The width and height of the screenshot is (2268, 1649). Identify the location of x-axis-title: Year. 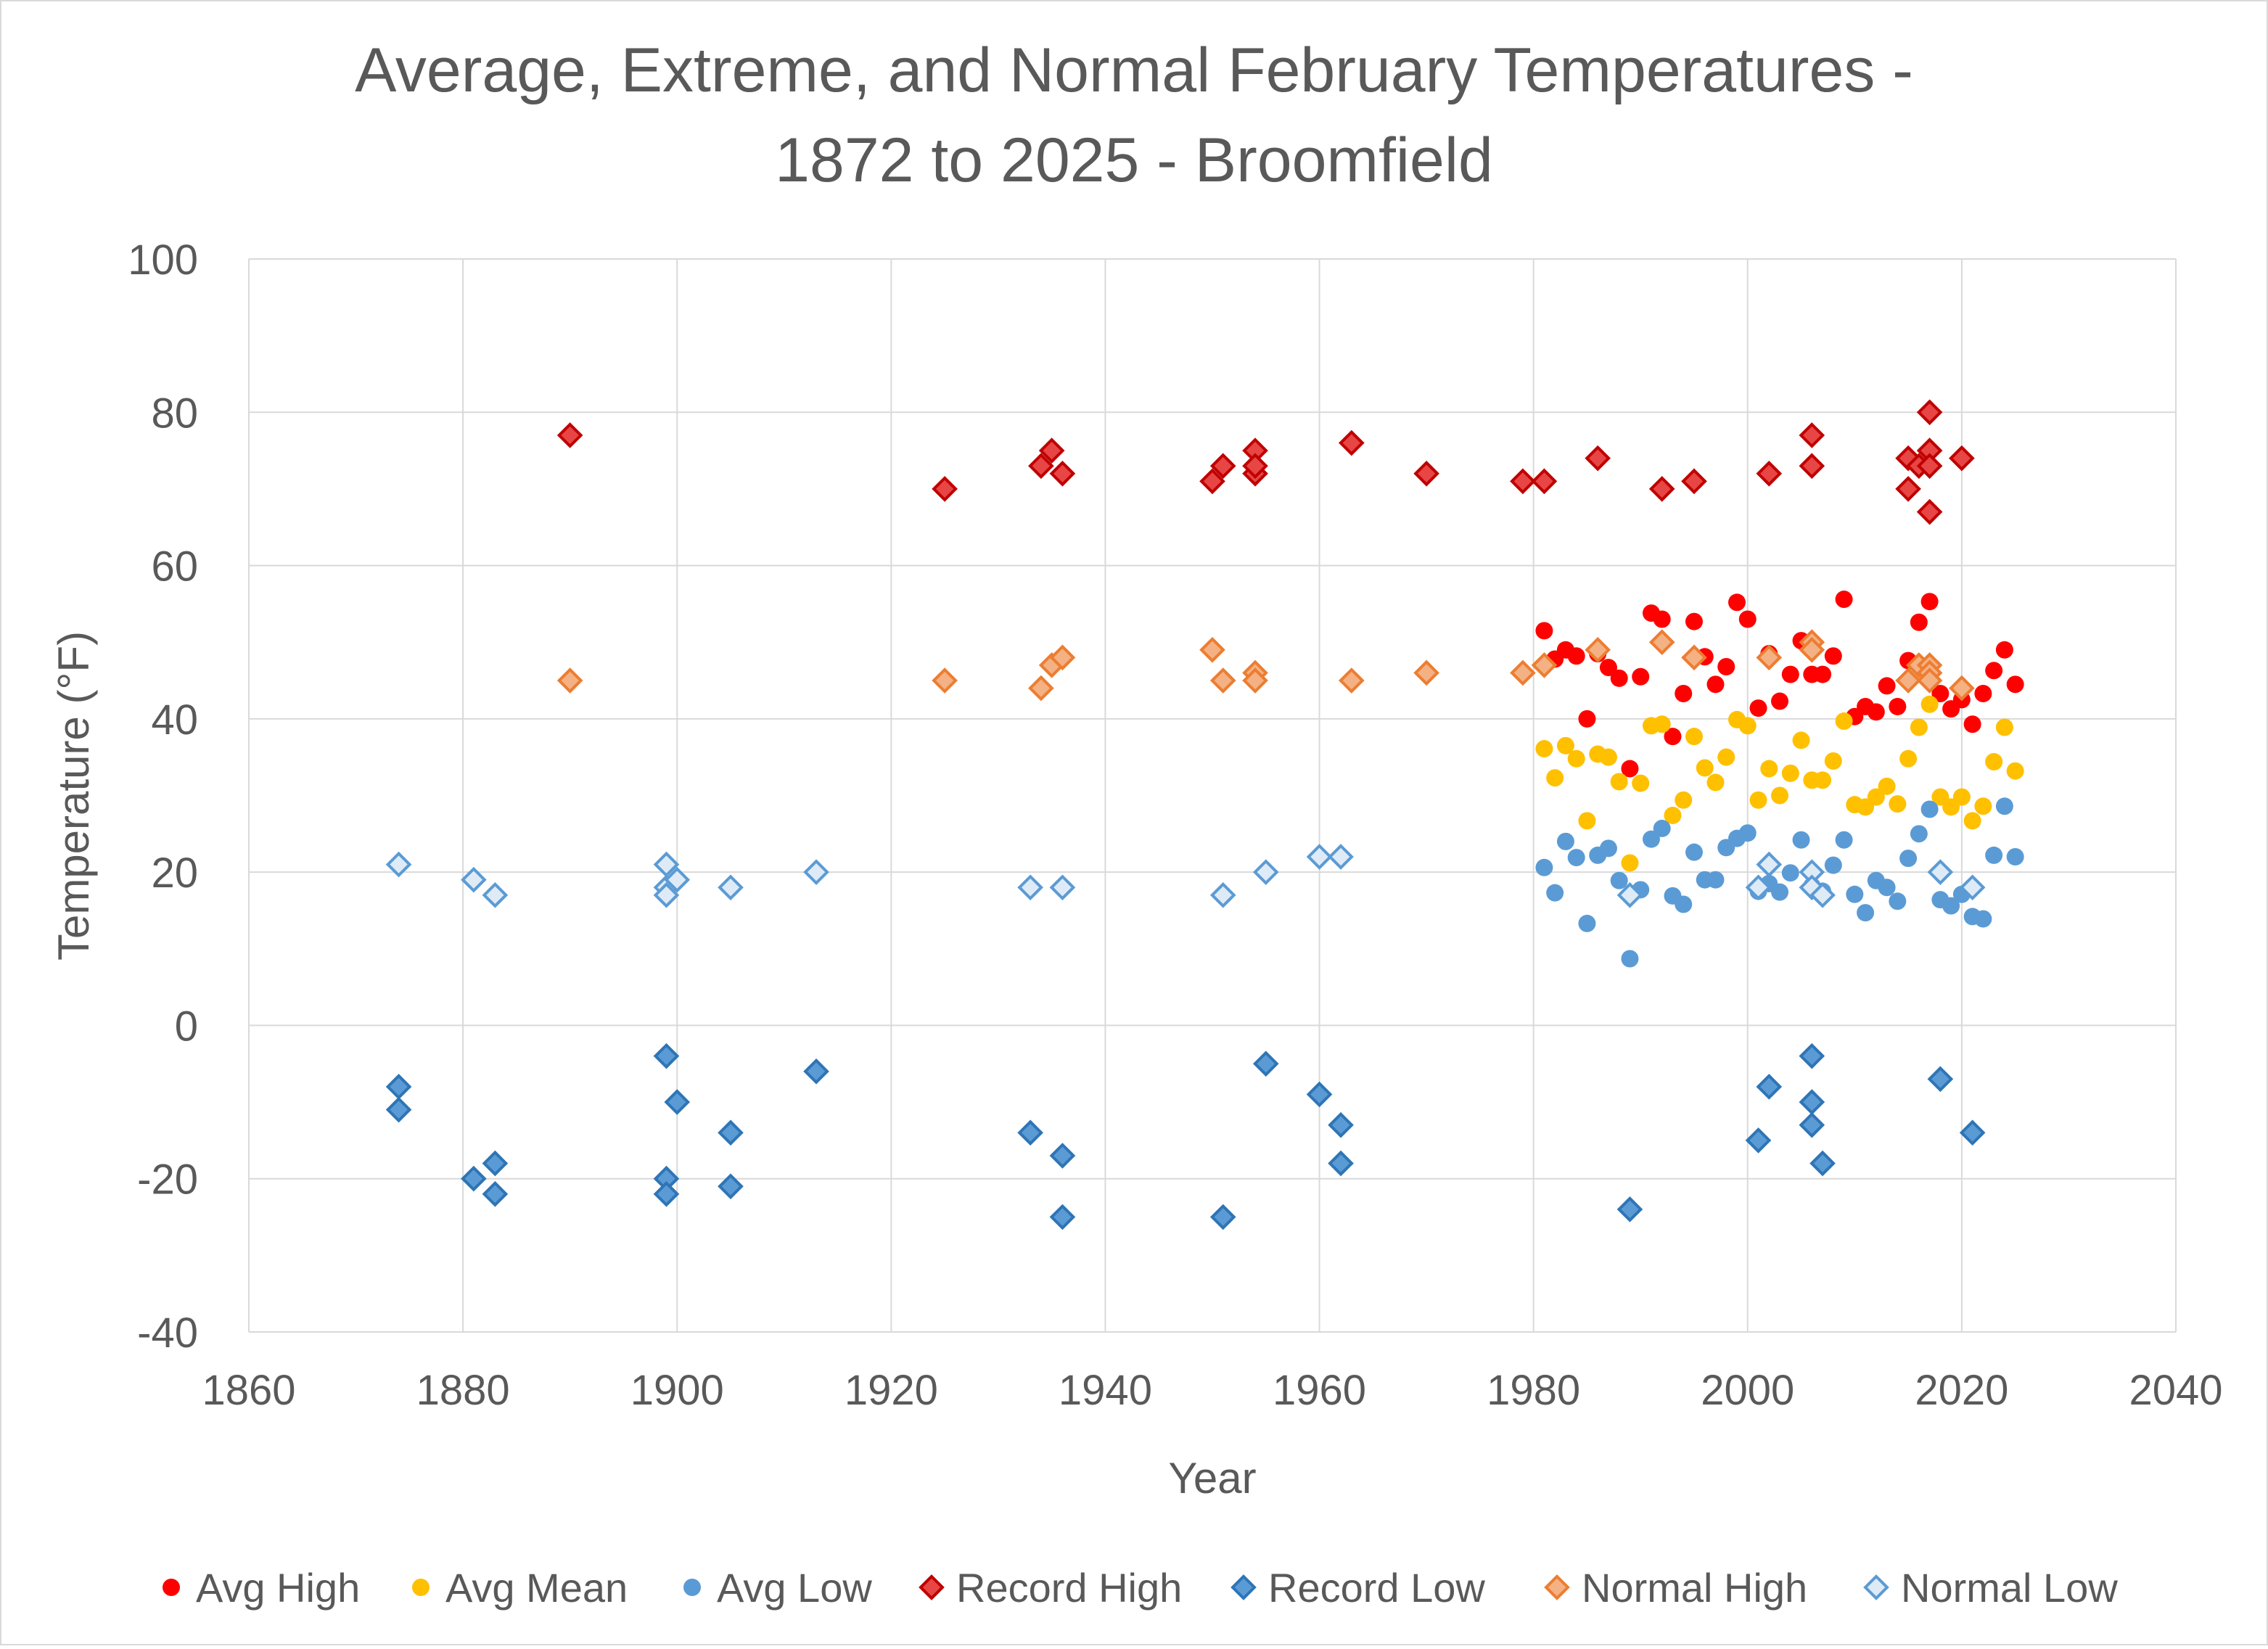
(1212, 1478).